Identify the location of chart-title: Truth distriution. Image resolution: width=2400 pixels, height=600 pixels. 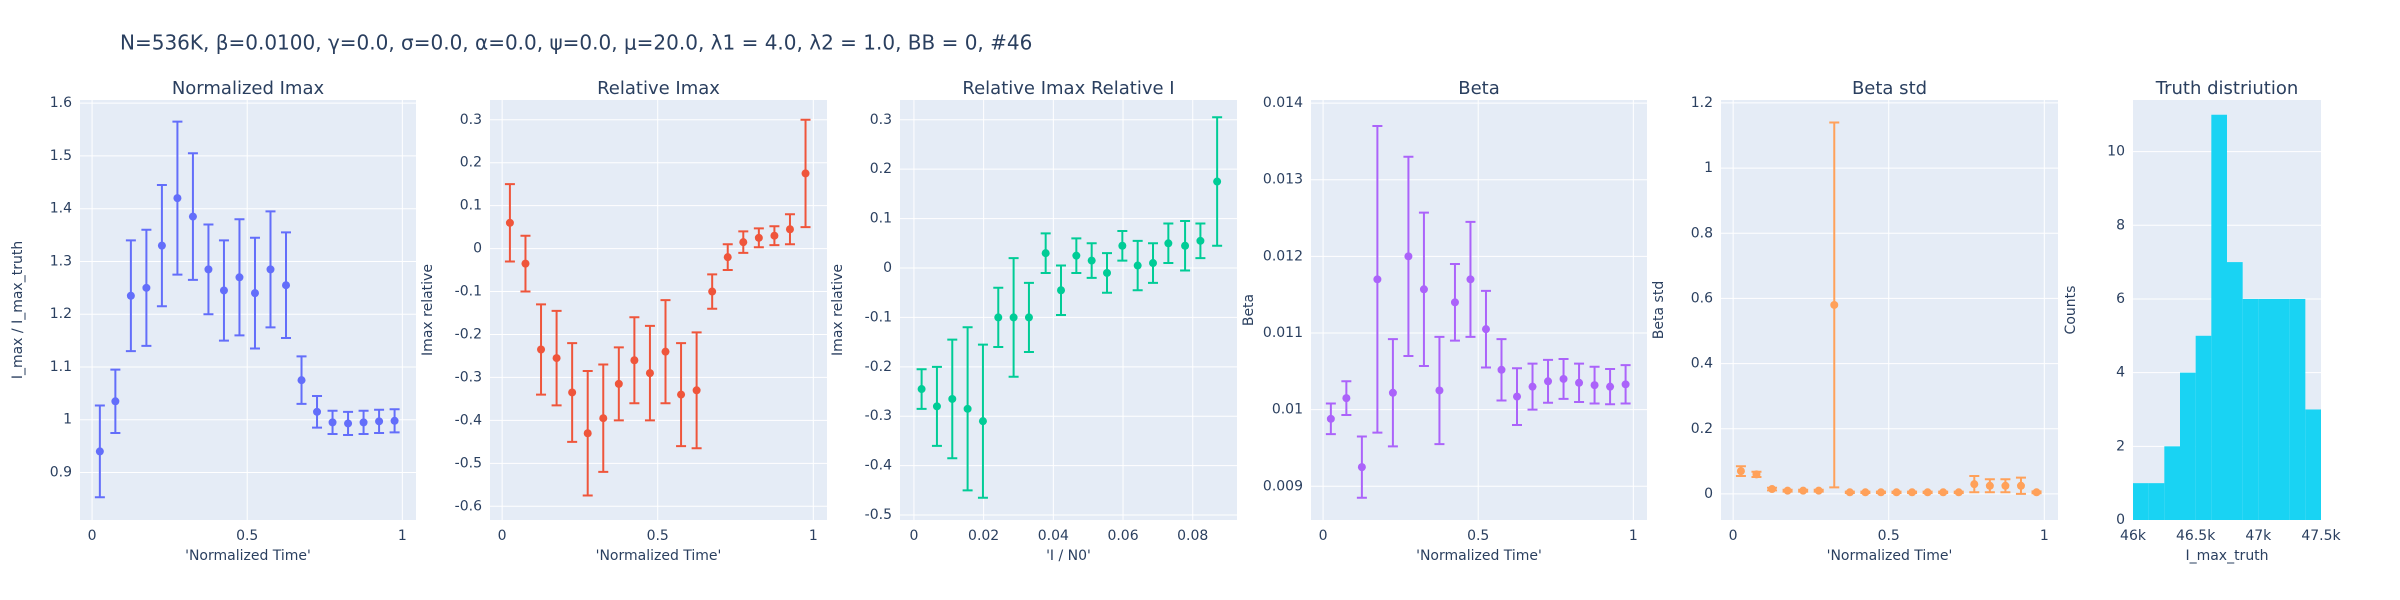
(2227, 88).